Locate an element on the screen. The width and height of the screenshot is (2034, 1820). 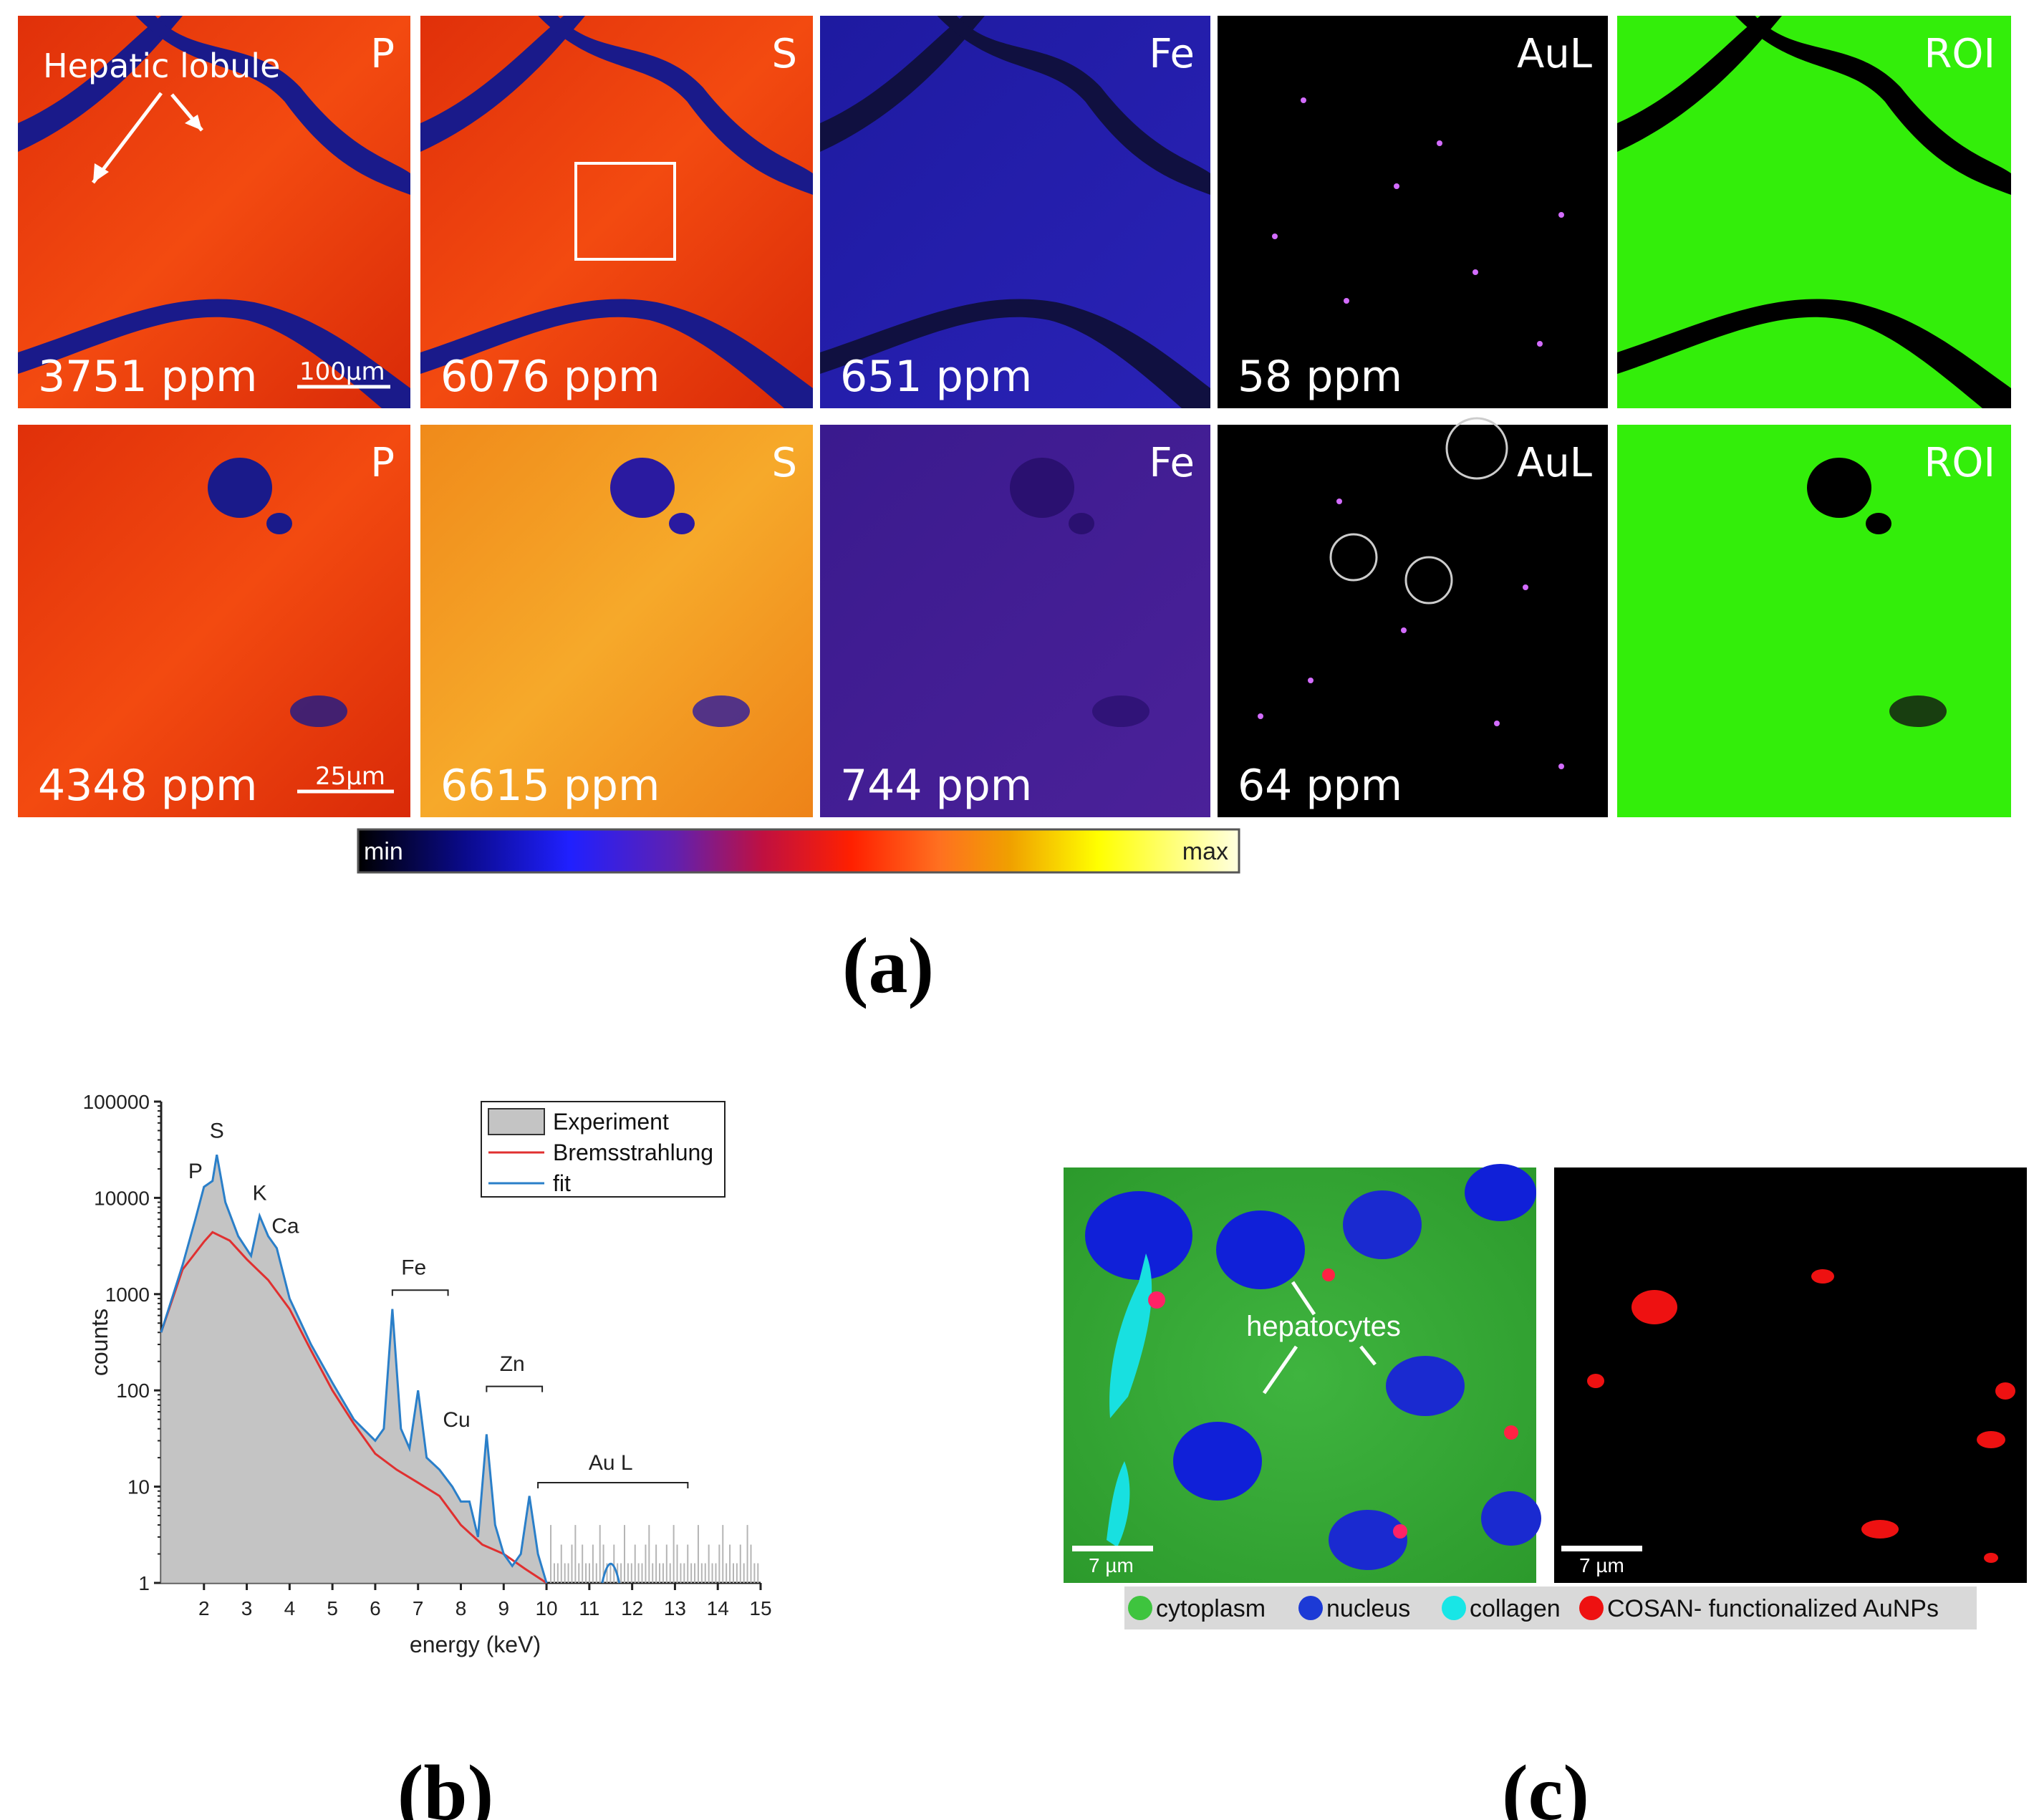
element-map-tile: AuL 64 ppm is located at coordinates (1413, 621).